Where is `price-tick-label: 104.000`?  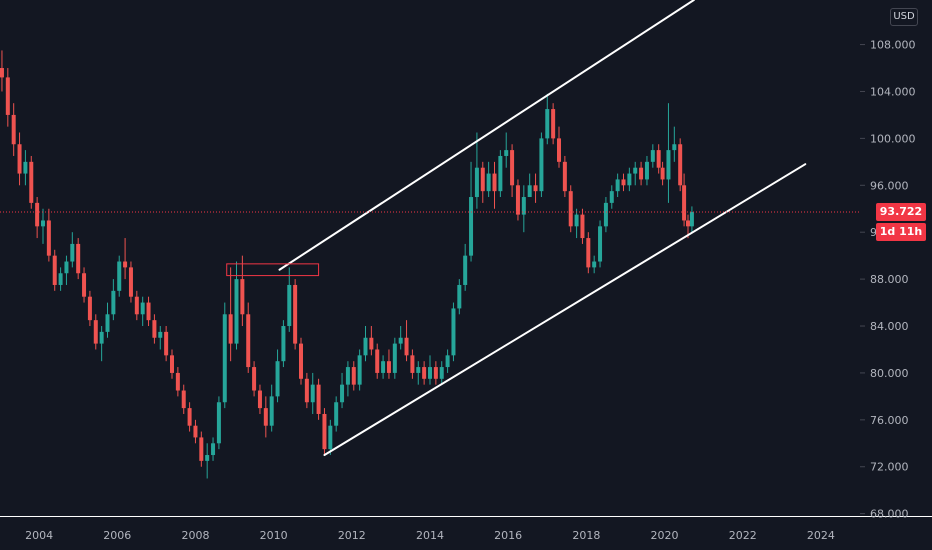
price-tick-label: 104.000 is located at coordinates (893, 91).